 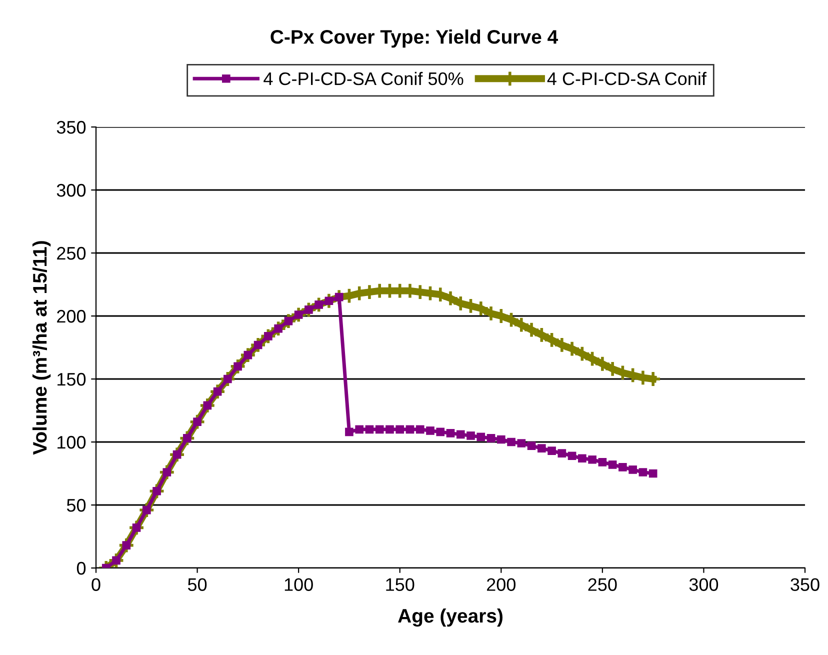 What do you see at coordinates (298, 584) in the screenshot?
I see `x-tick-label: 100` at bounding box center [298, 584].